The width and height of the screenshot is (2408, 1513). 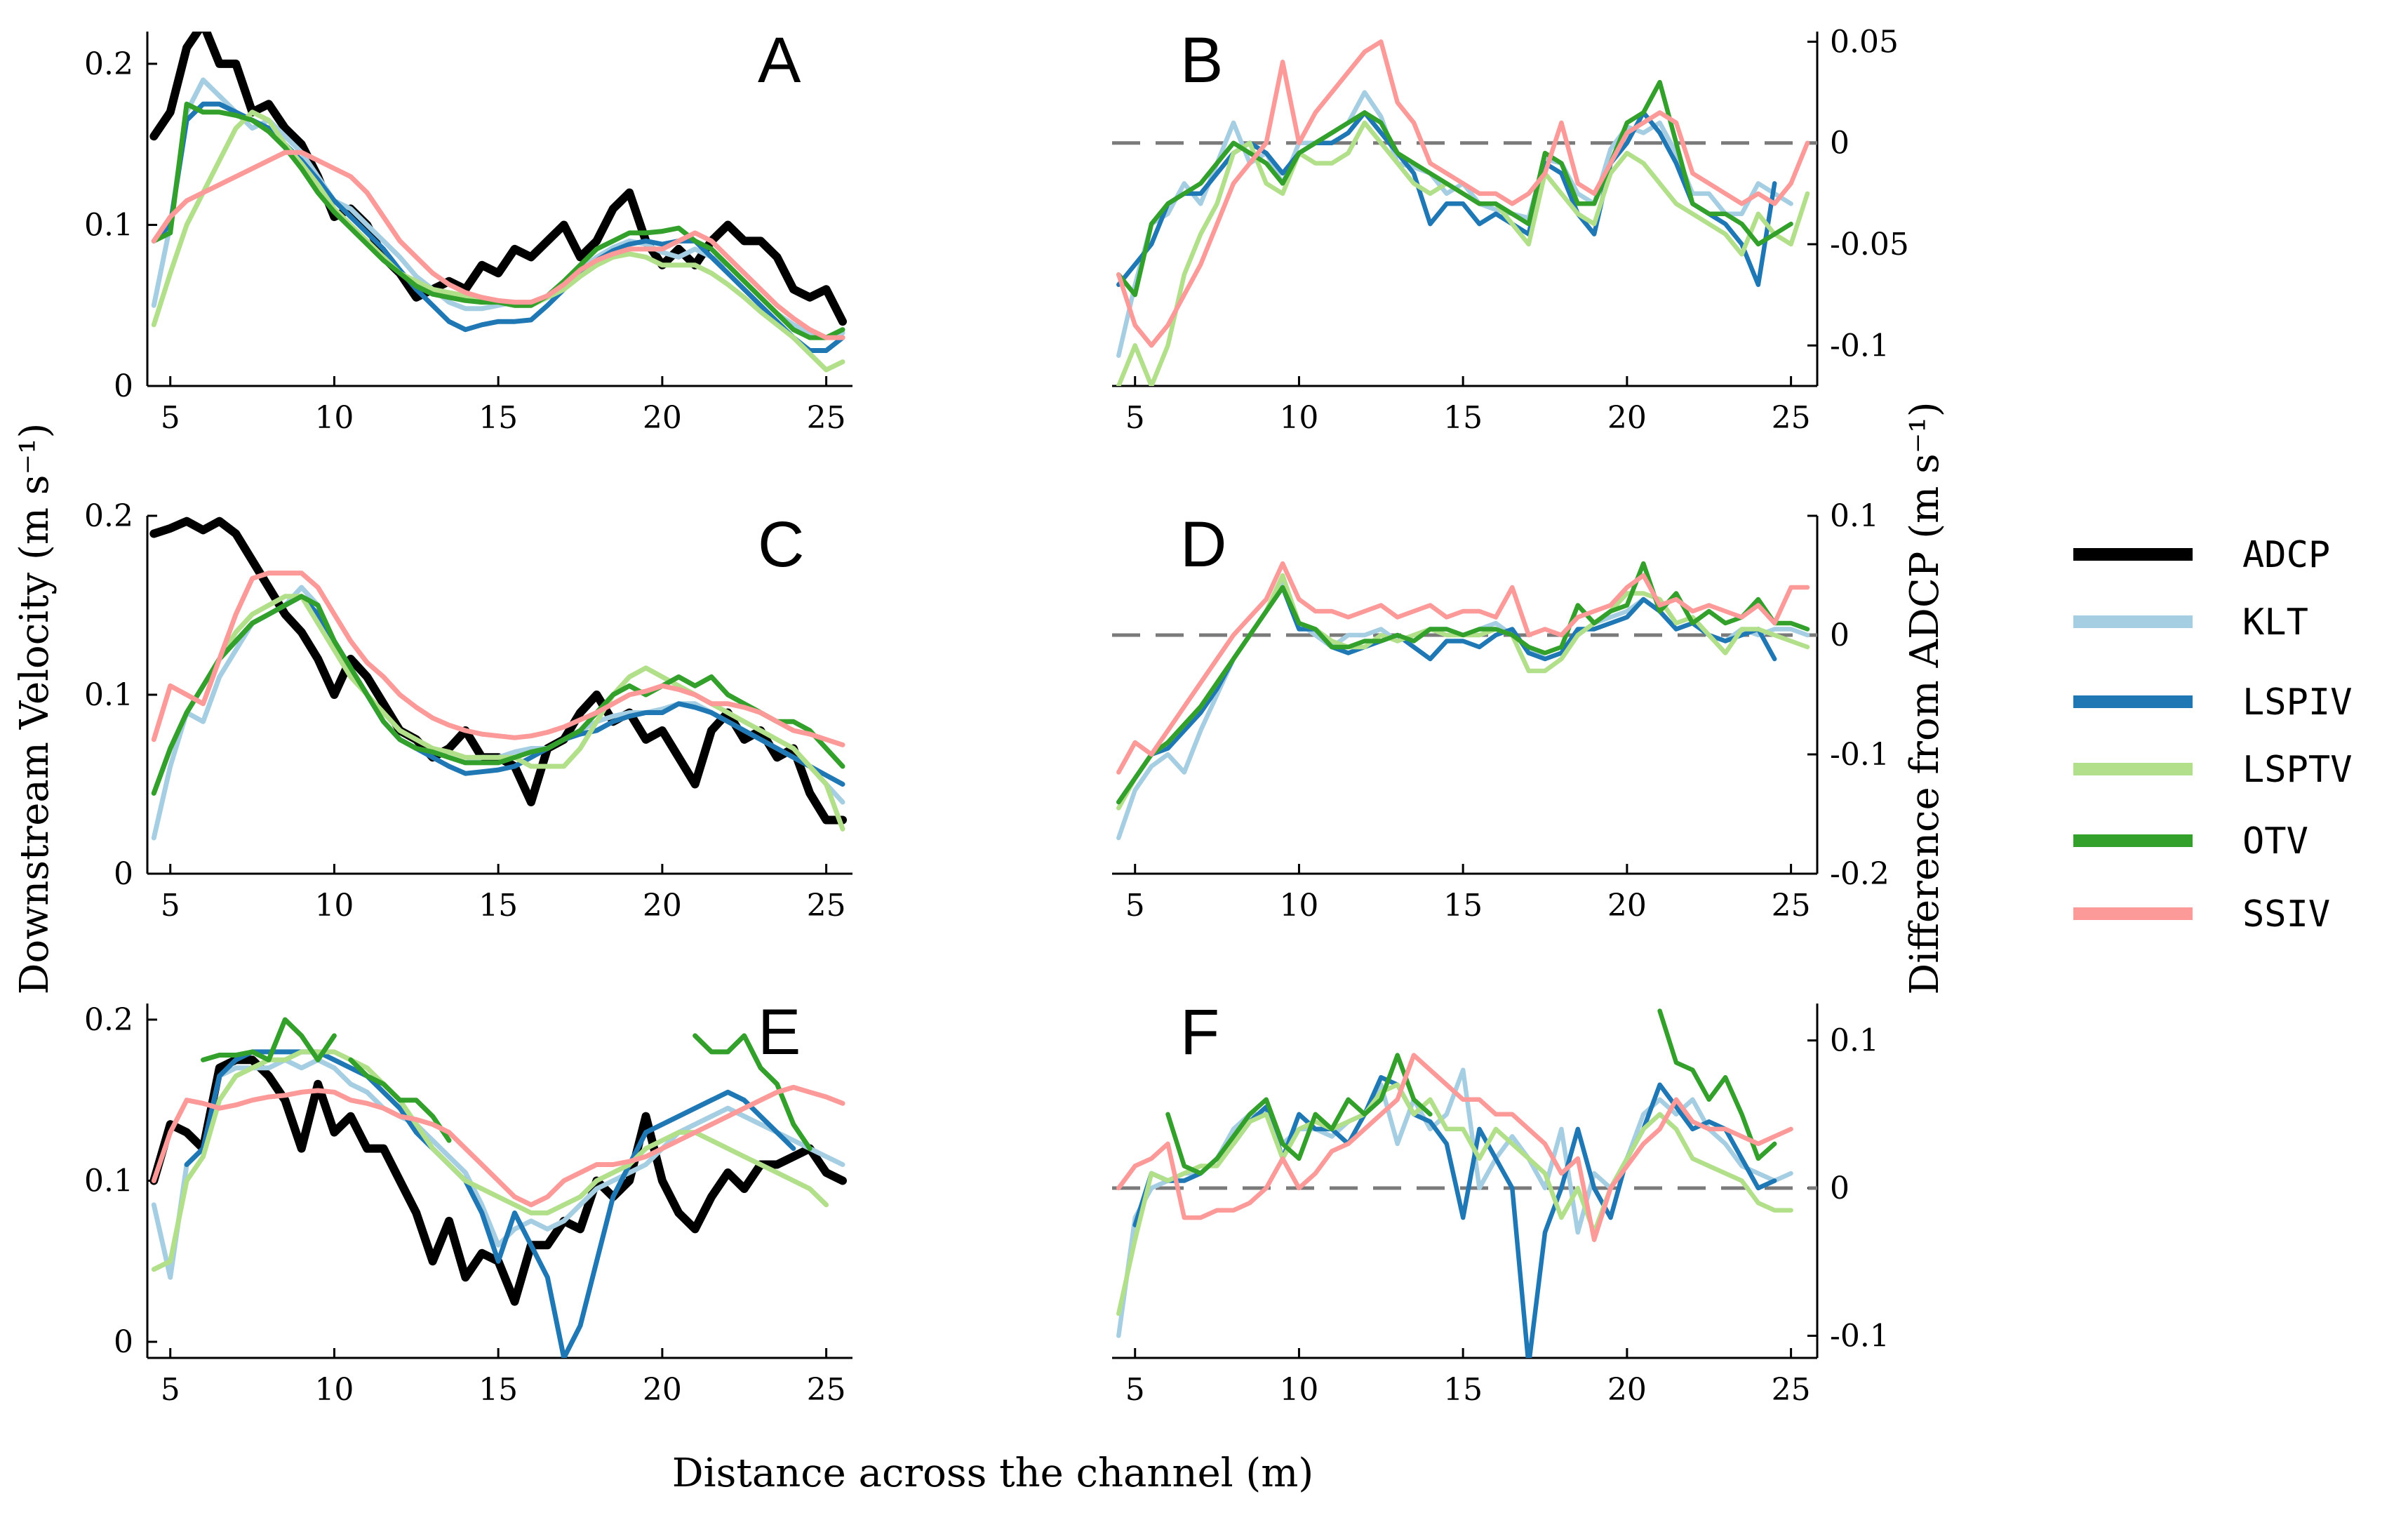 I want to click on series-lspiv-a, so click(x=498, y=227).